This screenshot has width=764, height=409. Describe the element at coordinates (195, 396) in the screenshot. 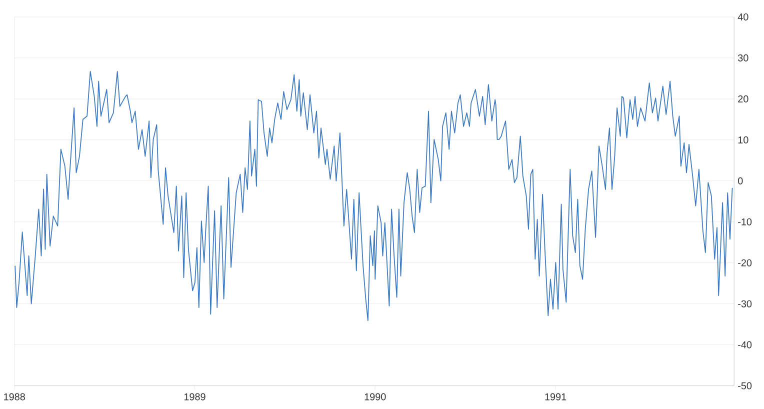

I see `x-tick-label: 1989` at that location.